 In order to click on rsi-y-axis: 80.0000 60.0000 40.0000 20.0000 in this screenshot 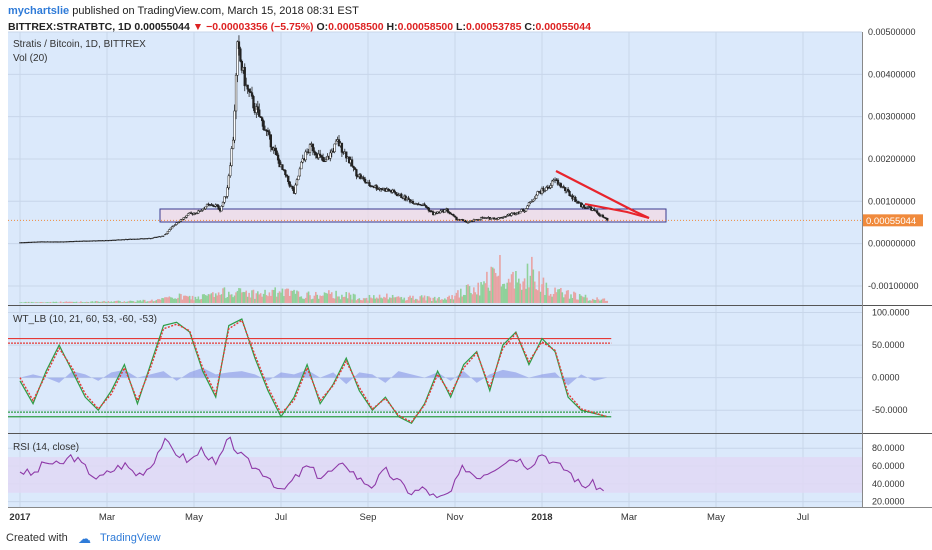, I will do `click(888, 474)`.